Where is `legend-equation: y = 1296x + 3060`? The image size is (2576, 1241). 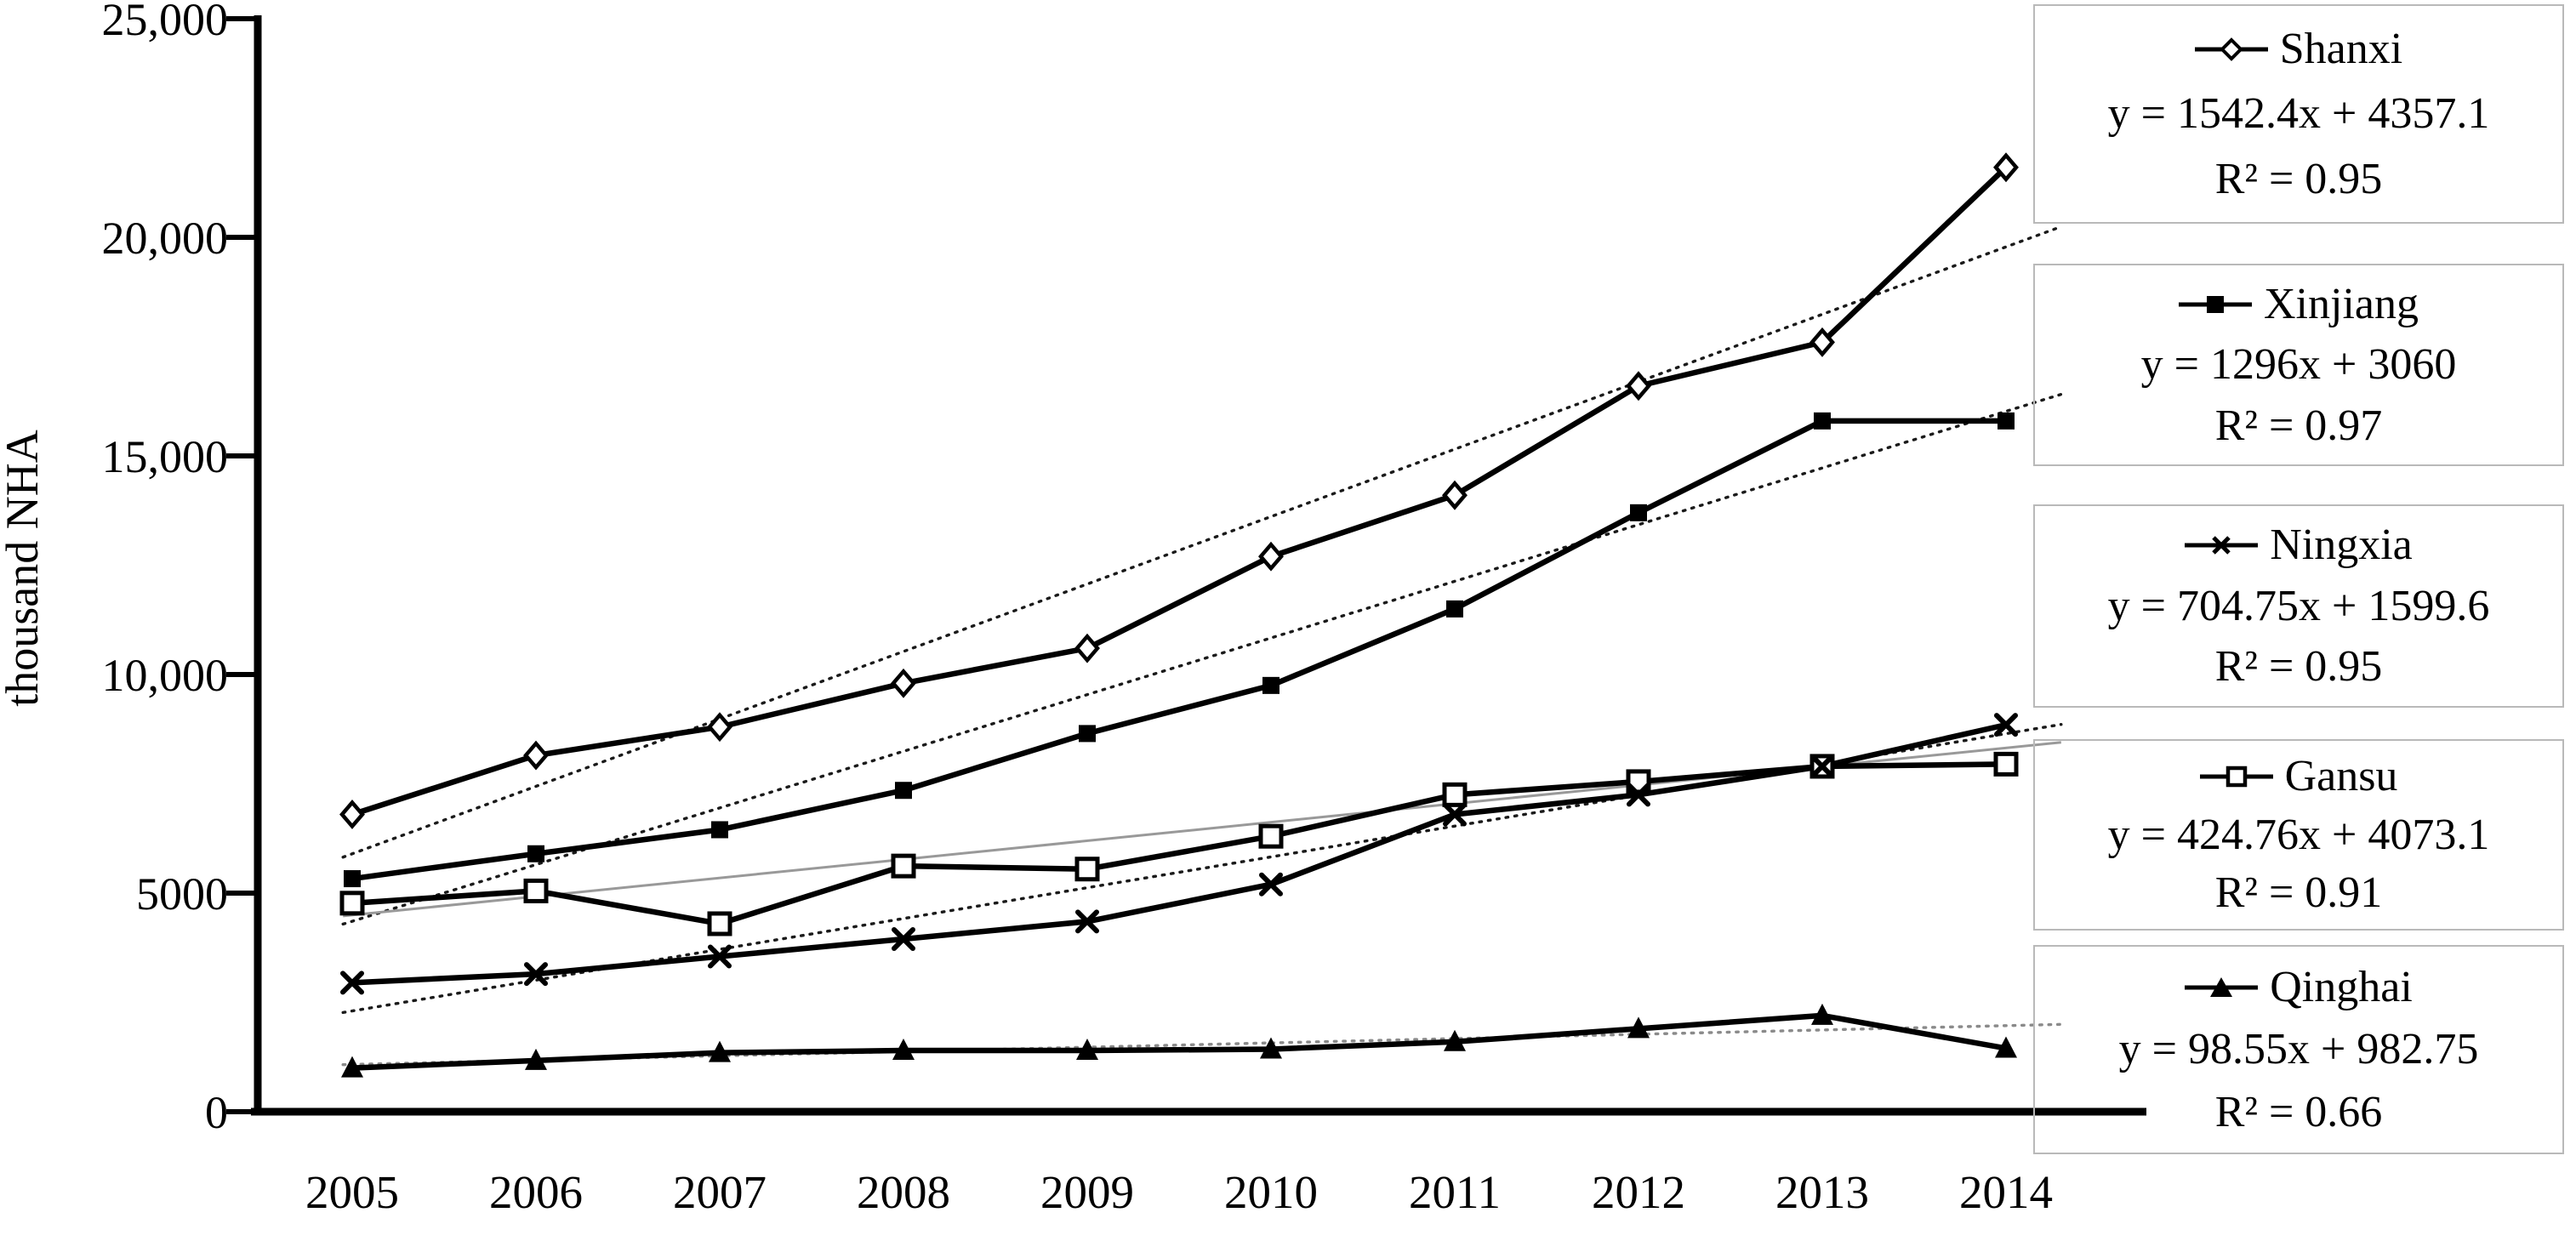 legend-equation: y = 1296x + 3060 is located at coordinates (2298, 364).